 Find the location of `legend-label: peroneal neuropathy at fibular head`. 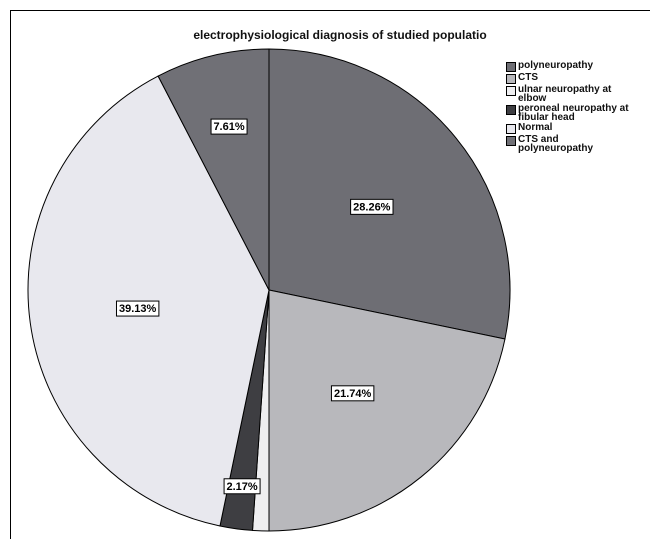

legend-label: peroneal neuropathy at fibular head is located at coordinates (573, 113).